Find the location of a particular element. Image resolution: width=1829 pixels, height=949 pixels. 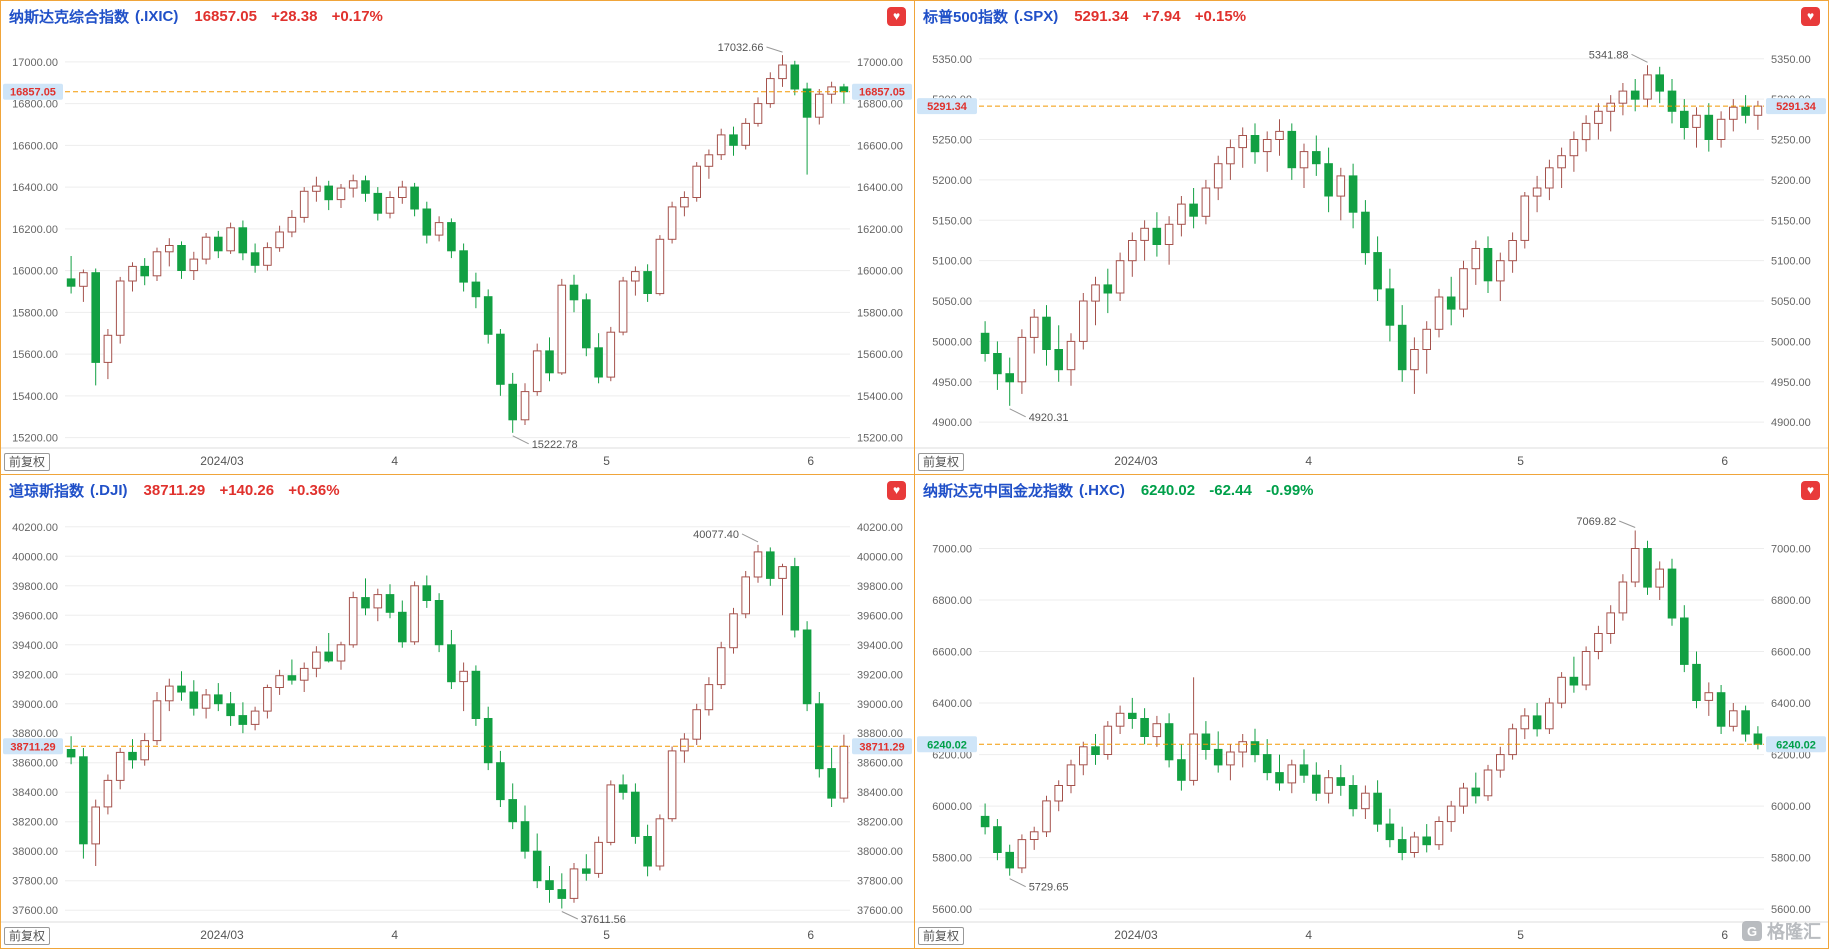

svg-text: 40077.40 is located at coordinates (716, 535).